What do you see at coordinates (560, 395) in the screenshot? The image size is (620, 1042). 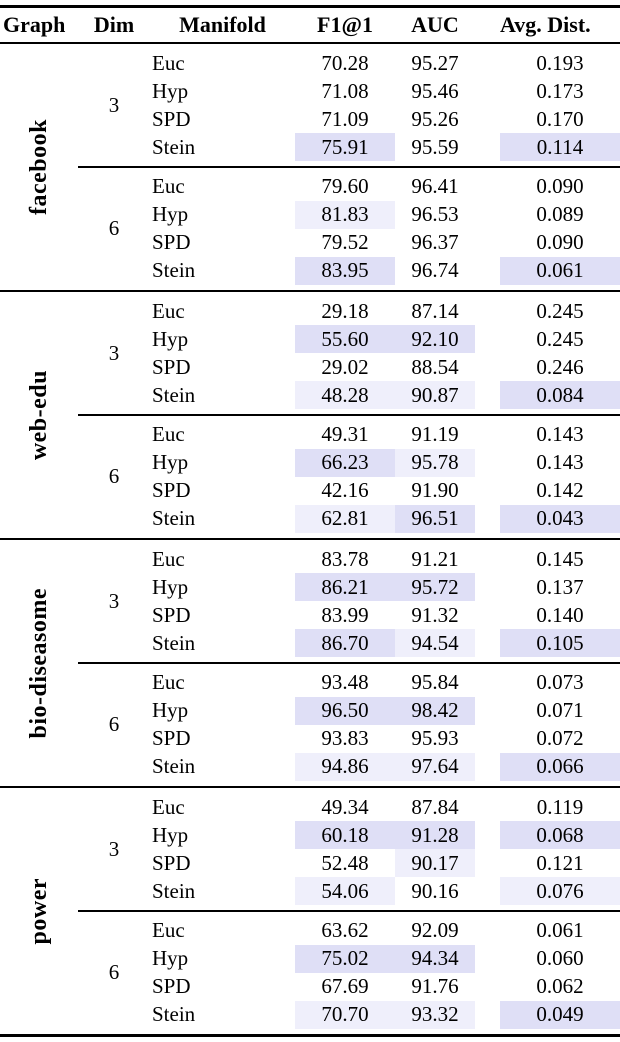 I see `metric-cell-avg-dist-value: 0.084` at bounding box center [560, 395].